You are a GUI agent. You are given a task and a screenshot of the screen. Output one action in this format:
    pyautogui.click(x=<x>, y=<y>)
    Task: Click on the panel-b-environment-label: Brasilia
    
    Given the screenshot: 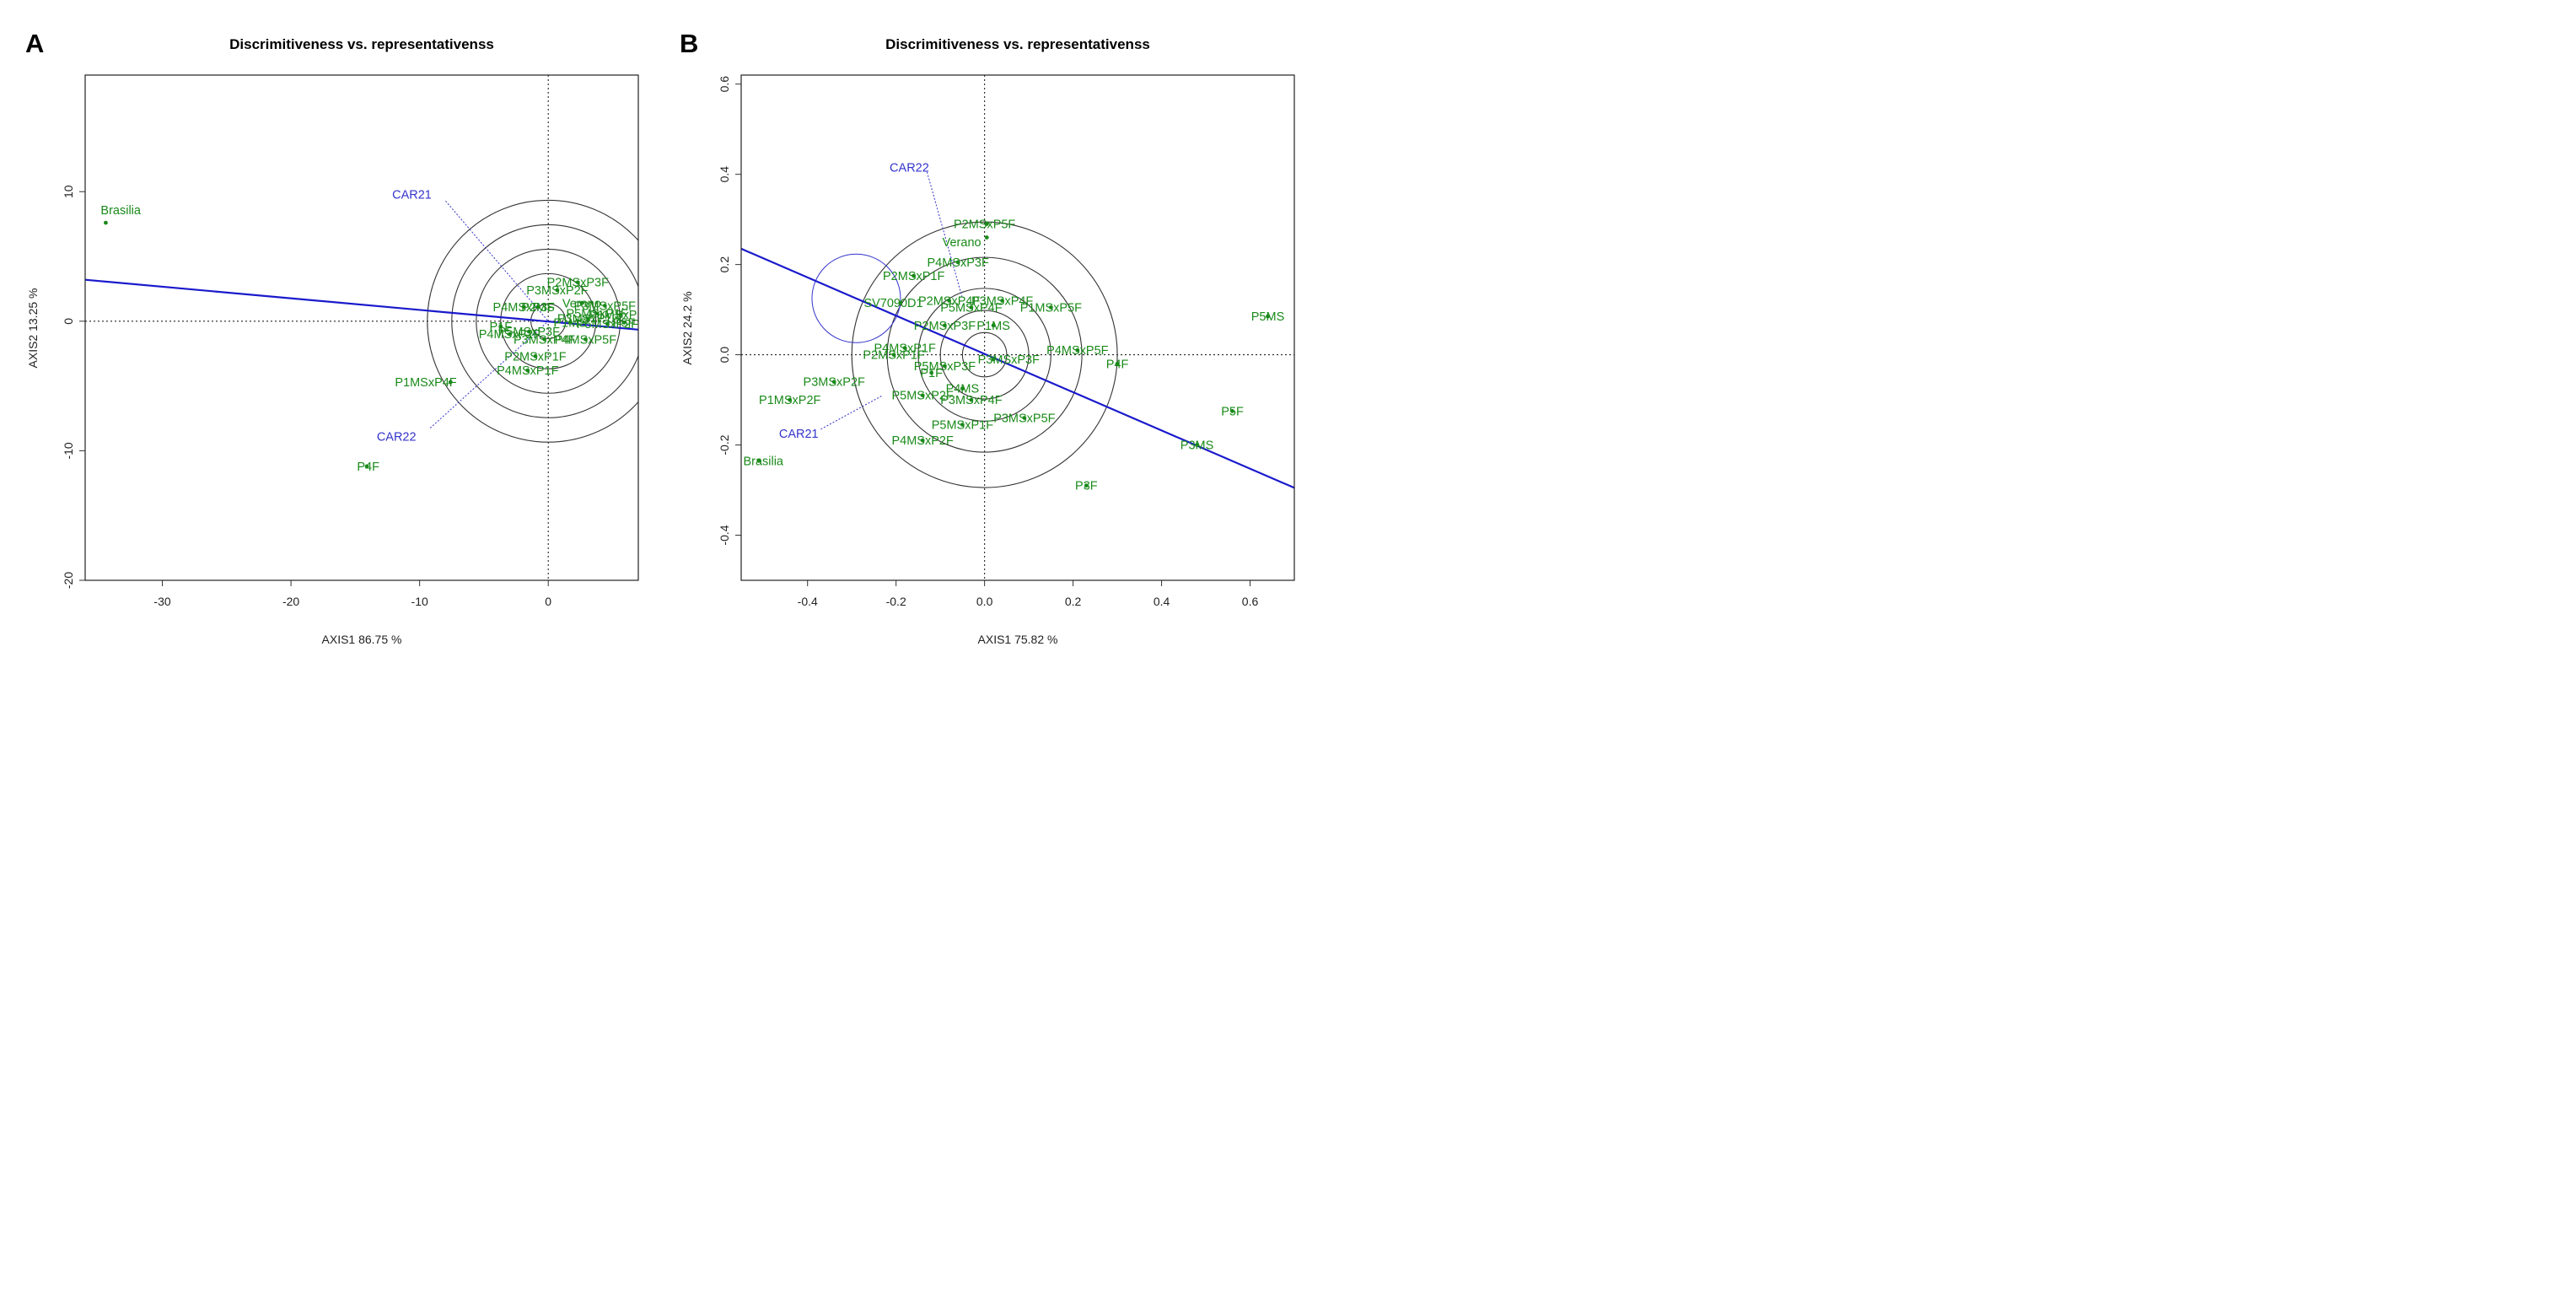 What is the action you would take?
    pyautogui.click(x=763, y=461)
    